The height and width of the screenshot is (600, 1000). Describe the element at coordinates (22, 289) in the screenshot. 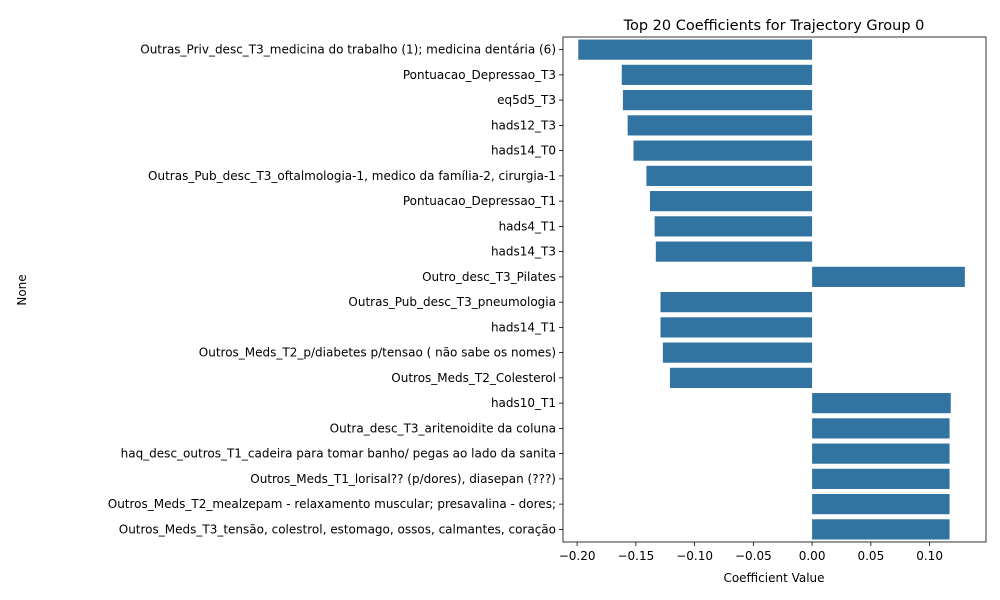

I see `y-axis-label: None` at that location.